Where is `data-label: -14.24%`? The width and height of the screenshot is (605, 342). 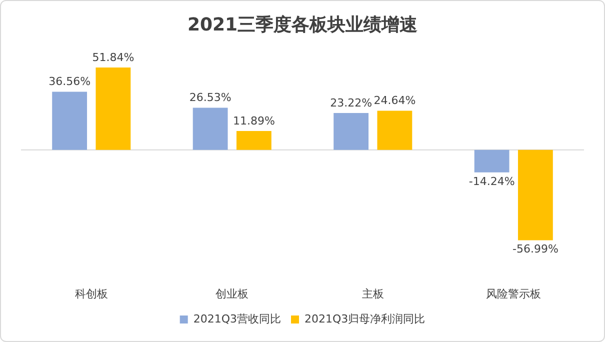
data-label: -14.24% is located at coordinates (491, 181).